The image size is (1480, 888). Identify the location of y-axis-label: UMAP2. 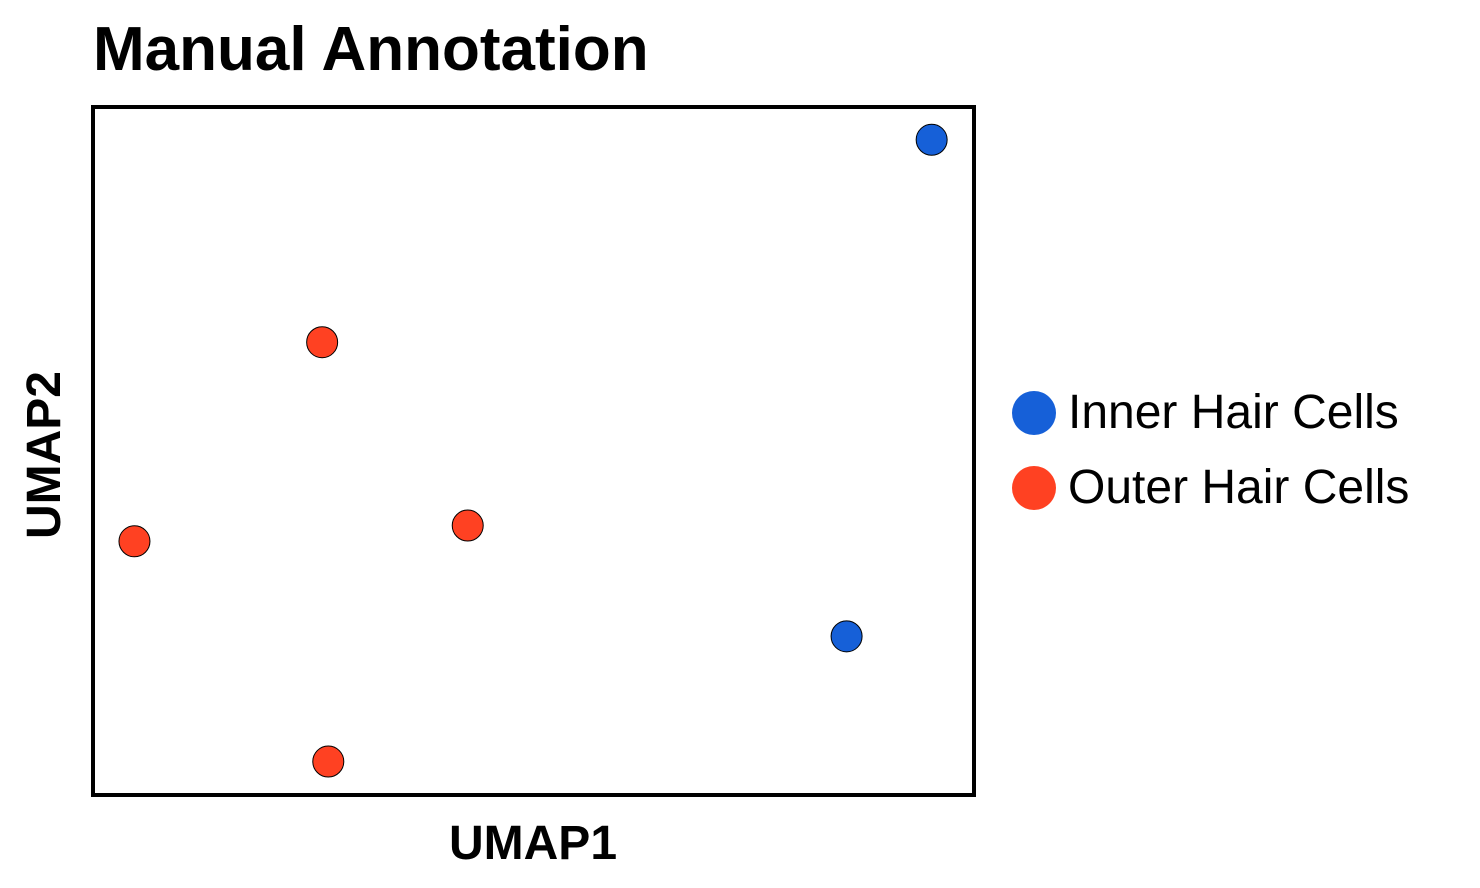
(44, 455).